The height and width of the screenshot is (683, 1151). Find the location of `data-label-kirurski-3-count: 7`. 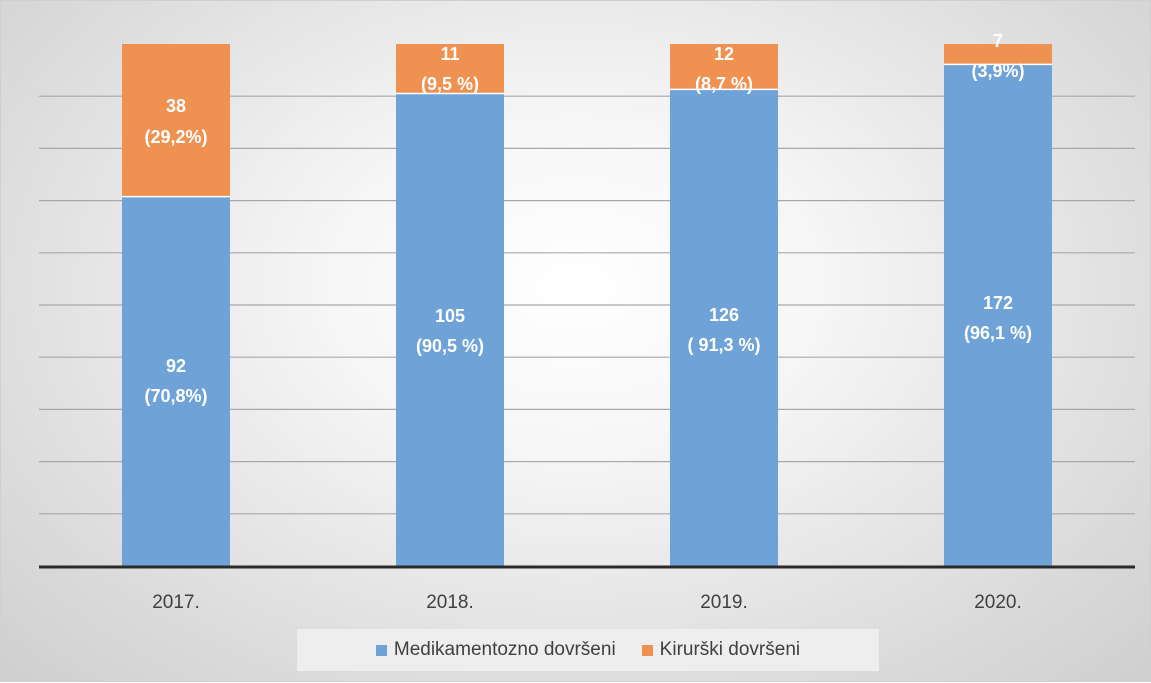

data-label-kirurski-3-count: 7 is located at coordinates (998, 41).